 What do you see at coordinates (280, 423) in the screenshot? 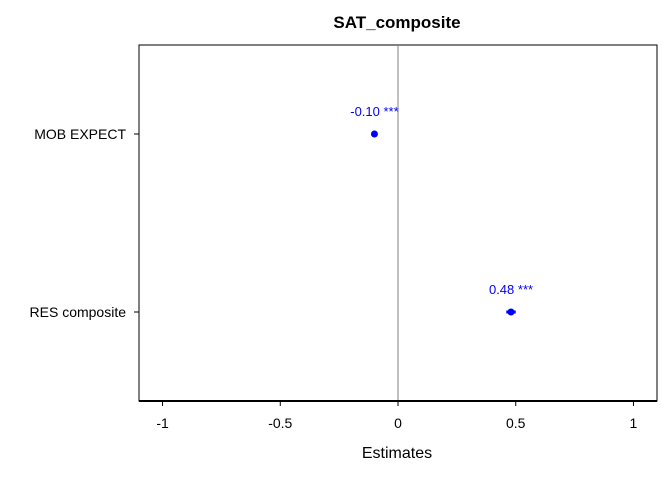
I see `x-tick-label: -0.5` at bounding box center [280, 423].